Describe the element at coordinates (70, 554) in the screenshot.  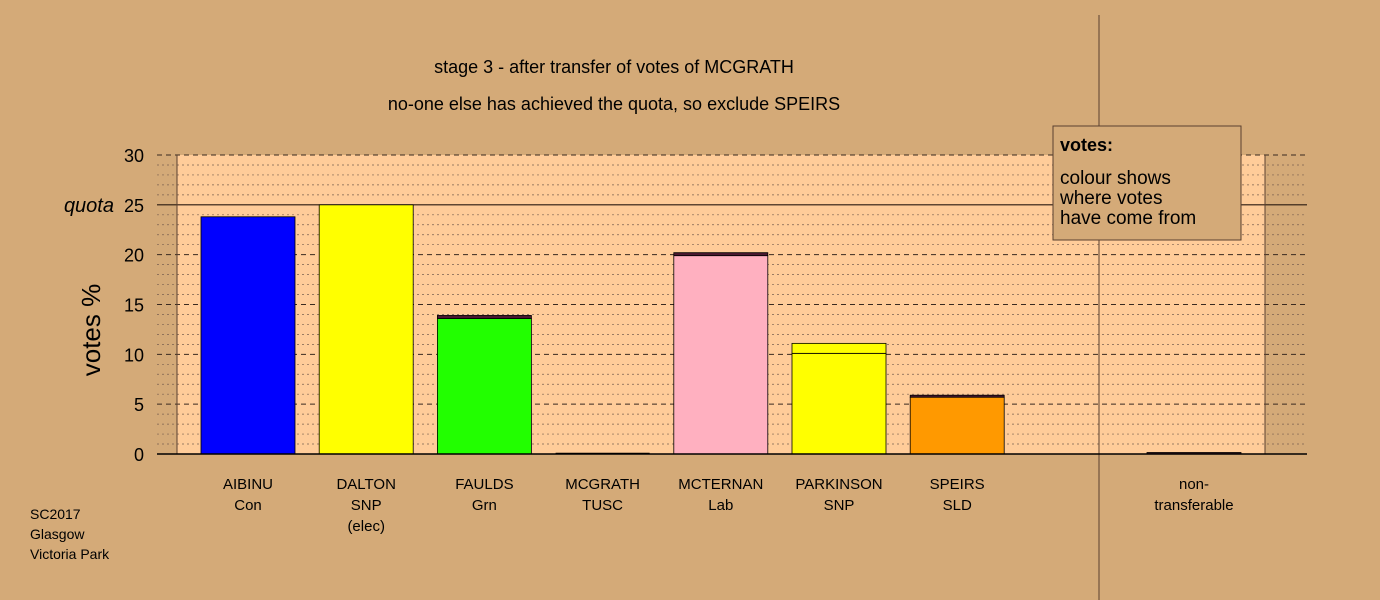
I see `footer-line-3: Victoria Park` at that location.